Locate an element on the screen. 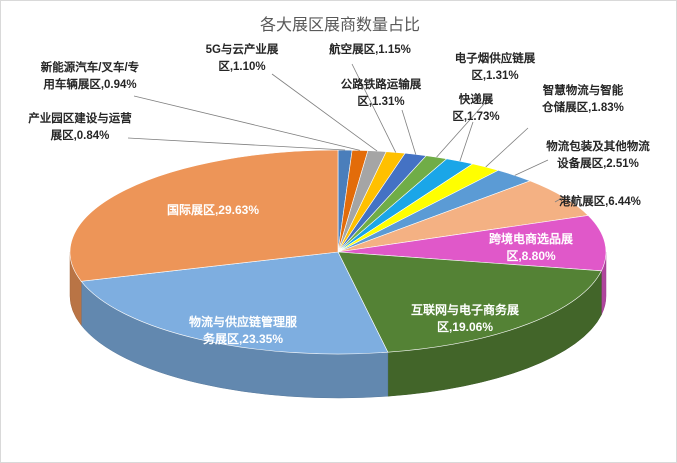  slice-6-leader is located at coordinates (466, 141).